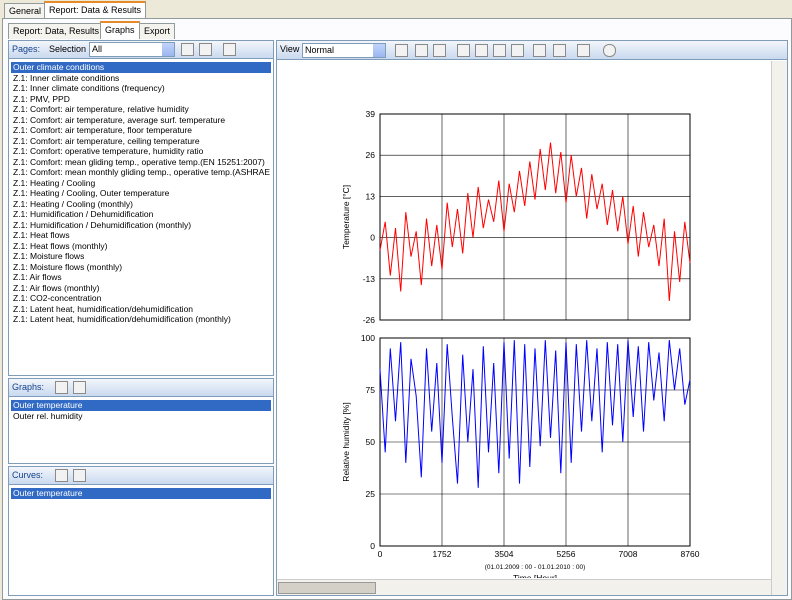 This screenshot has width=792, height=600. I want to click on y-tick-label: -26, so click(369, 320).